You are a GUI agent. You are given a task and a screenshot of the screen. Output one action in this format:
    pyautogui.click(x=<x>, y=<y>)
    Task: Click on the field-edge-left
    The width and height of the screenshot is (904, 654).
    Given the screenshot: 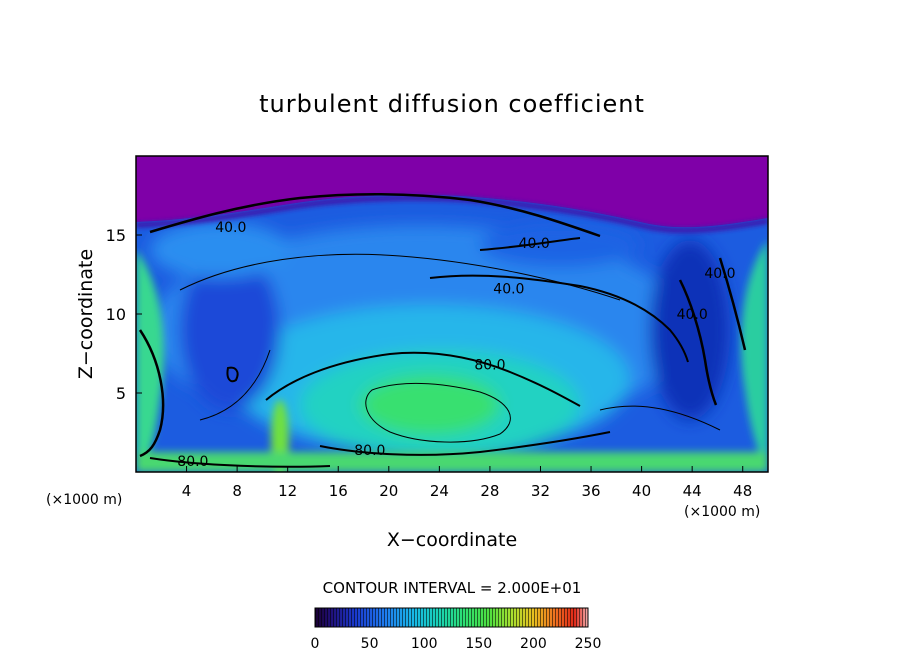 What is the action you would take?
    pyautogui.click(x=150, y=360)
    